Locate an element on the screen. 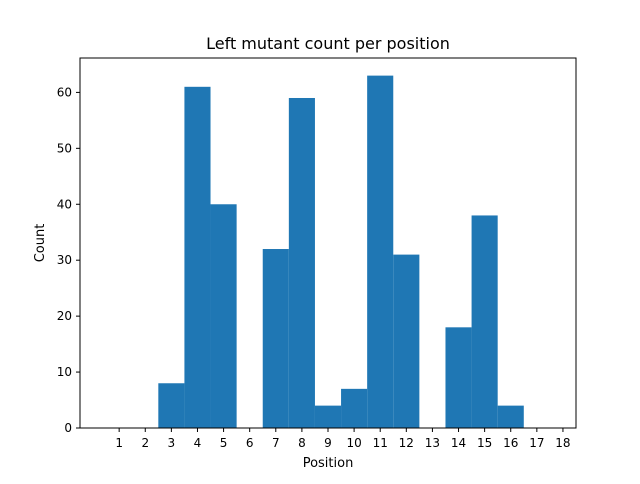 This screenshot has width=640, height=484. x-tick-label: 12 is located at coordinates (406, 443).